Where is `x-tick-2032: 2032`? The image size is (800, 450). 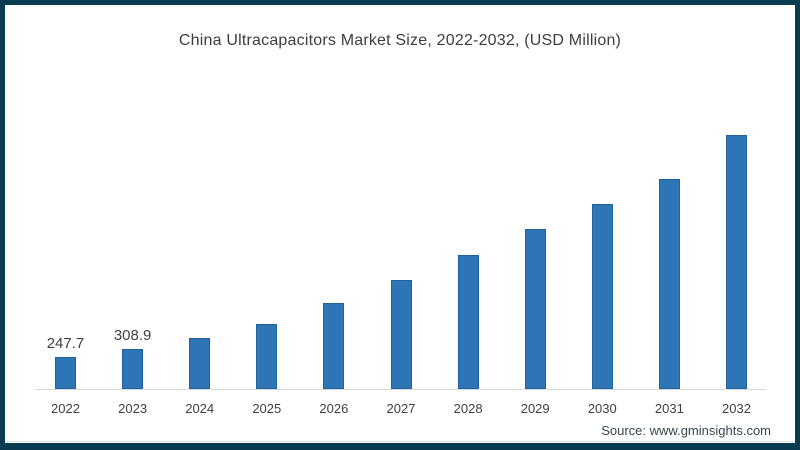
x-tick-2032: 2032 is located at coordinates (736, 408).